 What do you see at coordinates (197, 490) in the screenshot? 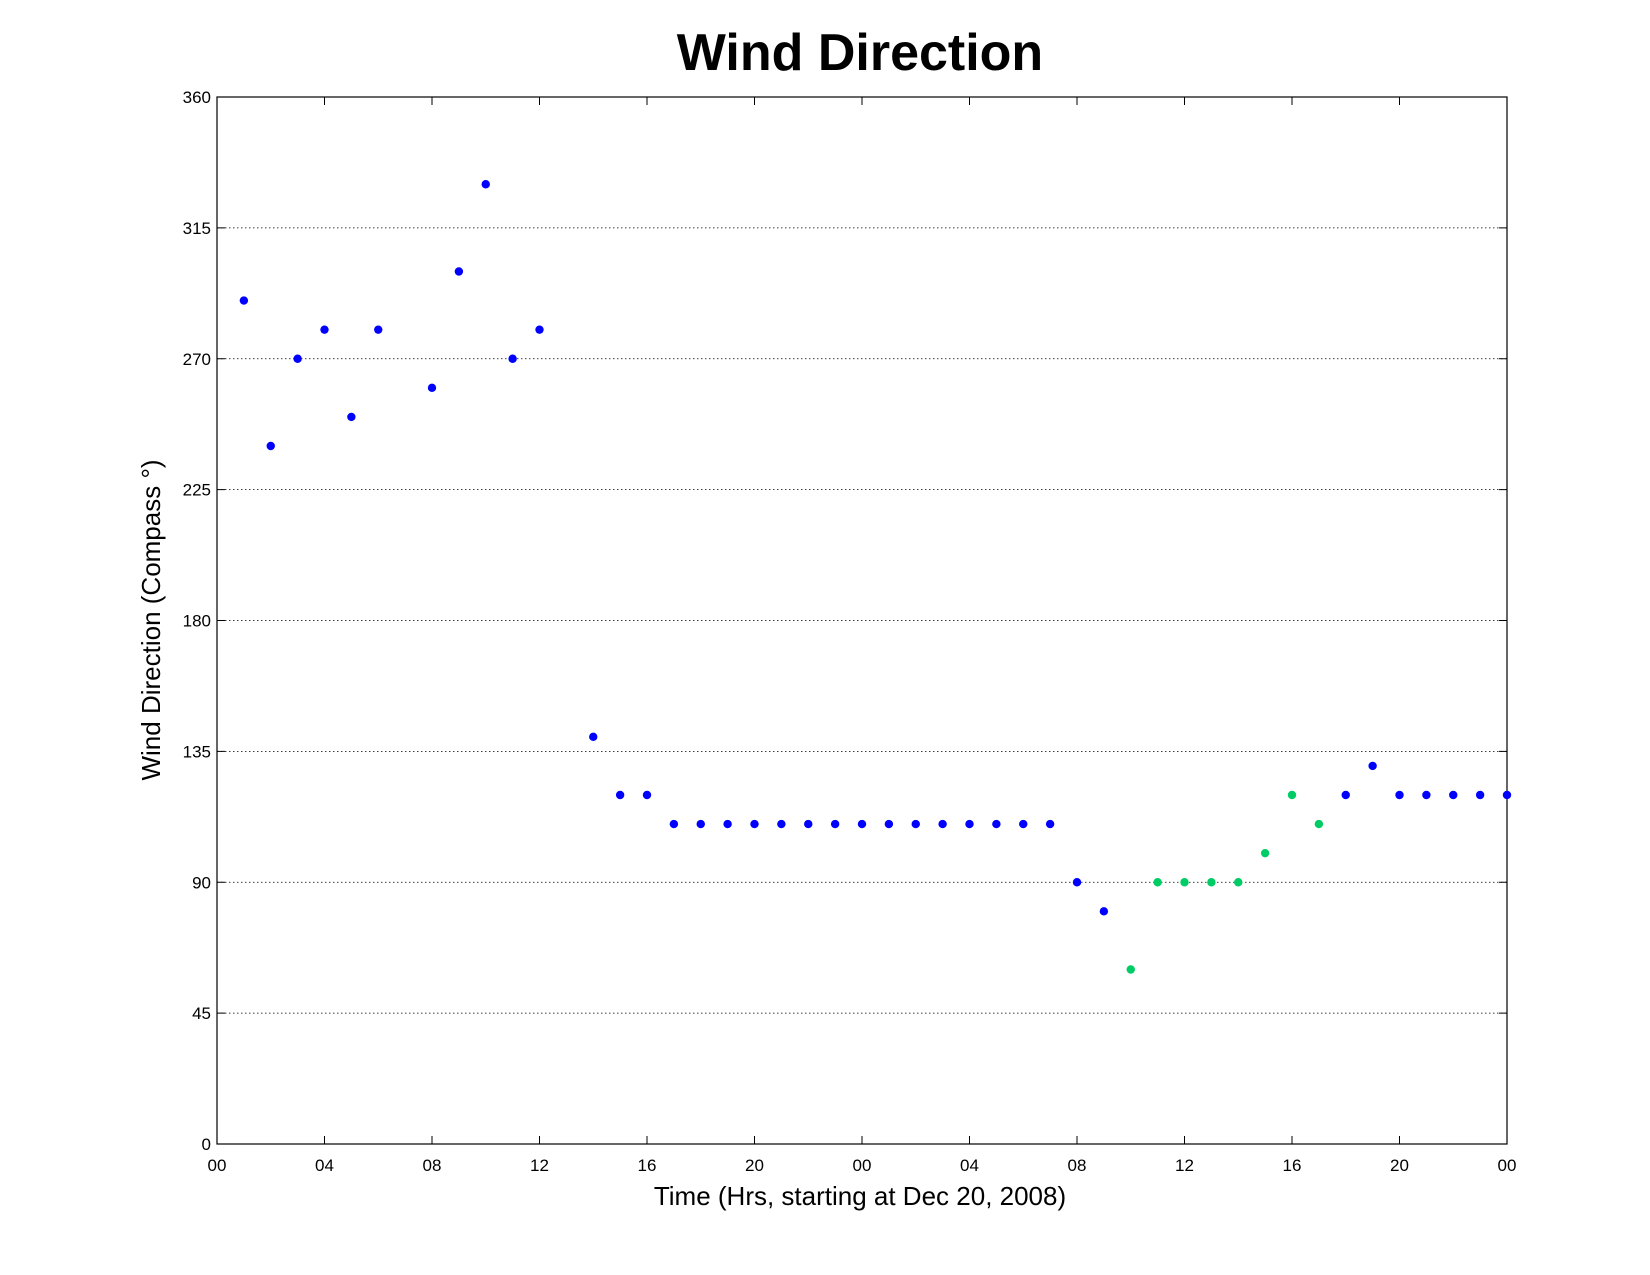
I see `y-tick-label: 225` at bounding box center [197, 490].